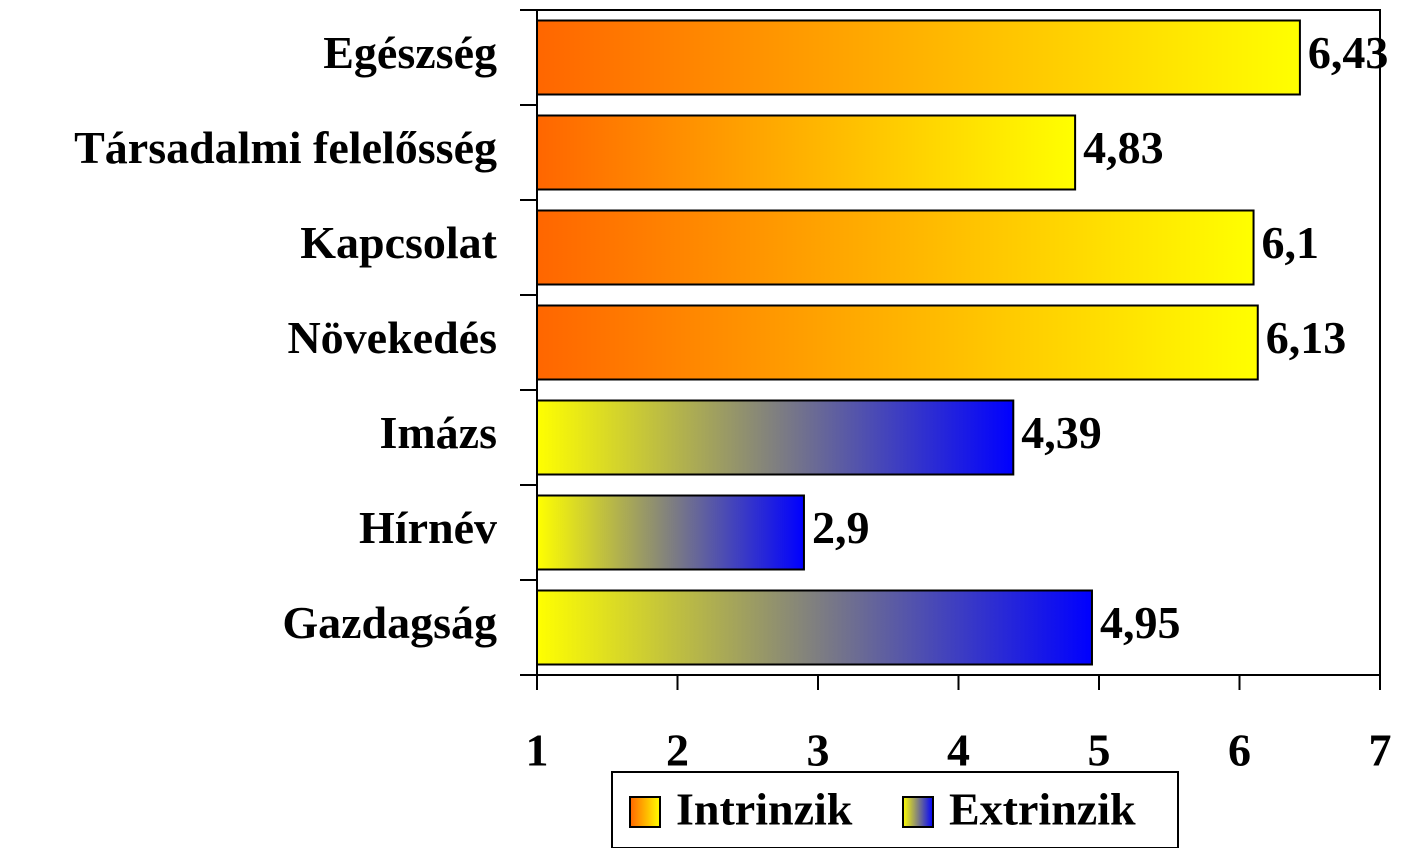 The image size is (1409, 848). Describe the element at coordinates (428, 527) in the screenshot. I see `y-tick-label: Hírnév` at that location.